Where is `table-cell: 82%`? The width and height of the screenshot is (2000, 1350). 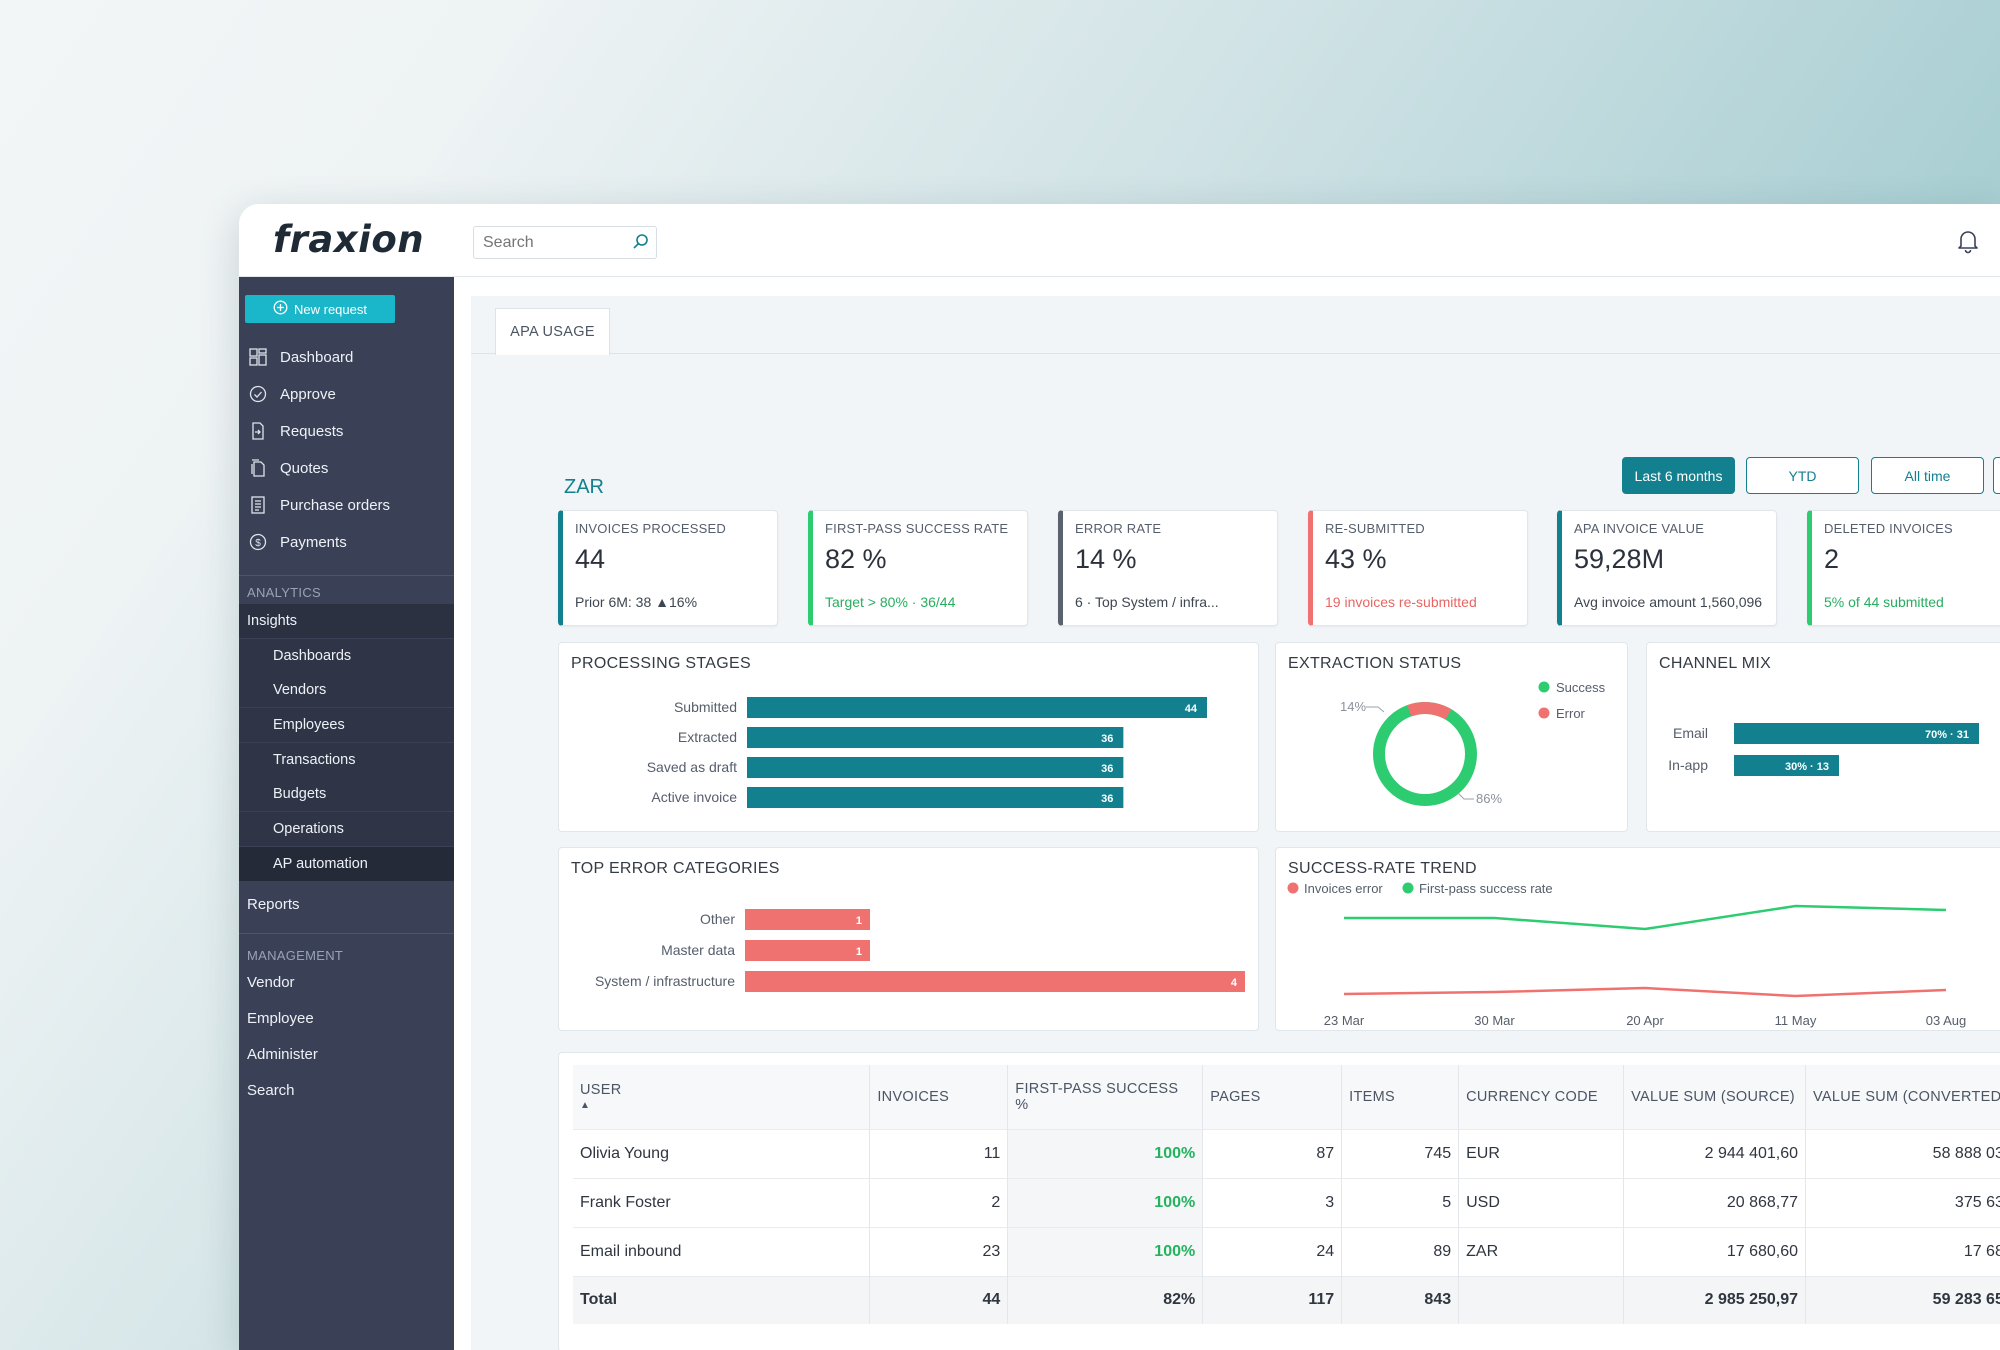 table-cell: 82% is located at coordinates (1105, 1299).